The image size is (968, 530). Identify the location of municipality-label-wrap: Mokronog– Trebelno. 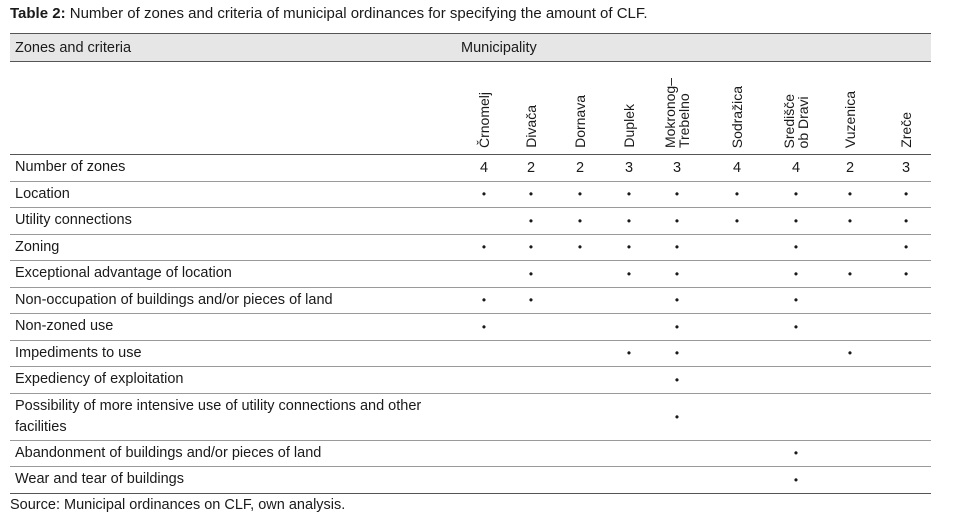
(677, 113).